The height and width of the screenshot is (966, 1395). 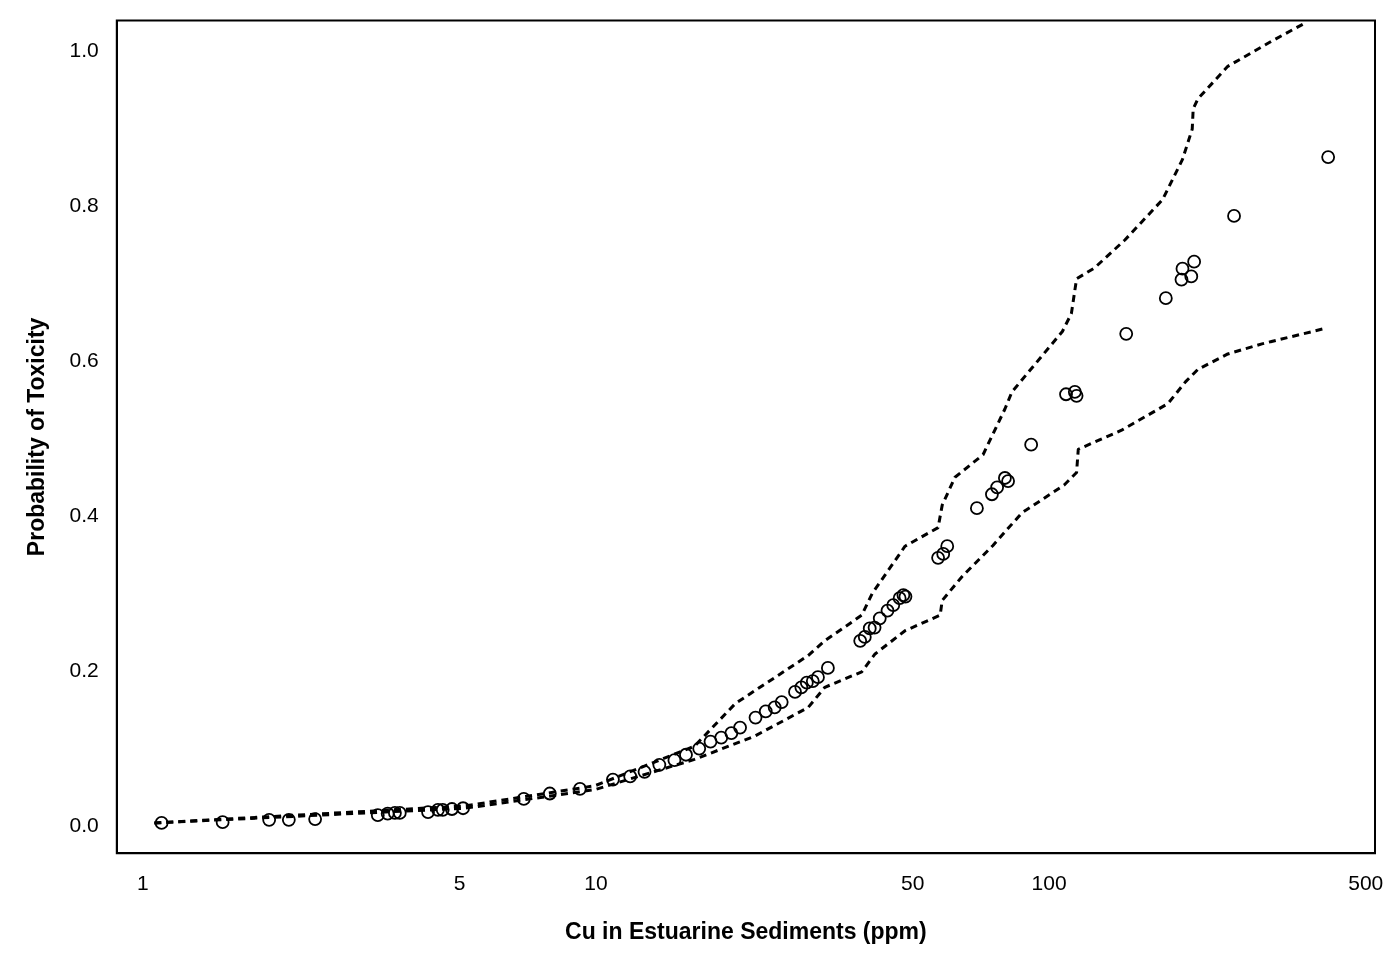 I want to click on x-tick-label: 50, so click(x=912, y=882).